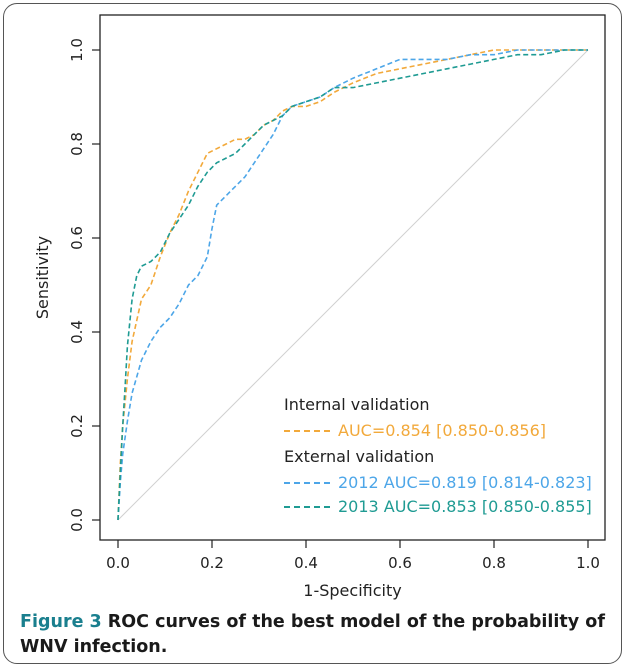 This screenshot has width=627, height=669. What do you see at coordinates (77, 50) in the screenshot?
I see `y-tick-label: 1.0` at bounding box center [77, 50].